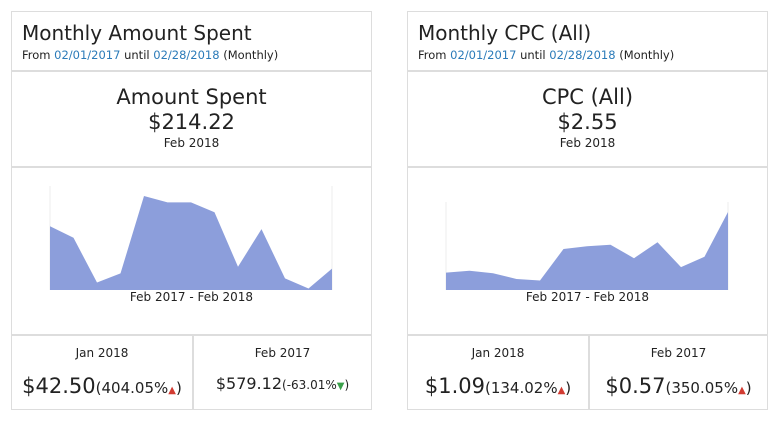 This screenshot has height=423, width=781. What do you see at coordinates (505, 33) in the screenshot?
I see `widget-title: Monthly CPC (All)` at bounding box center [505, 33].